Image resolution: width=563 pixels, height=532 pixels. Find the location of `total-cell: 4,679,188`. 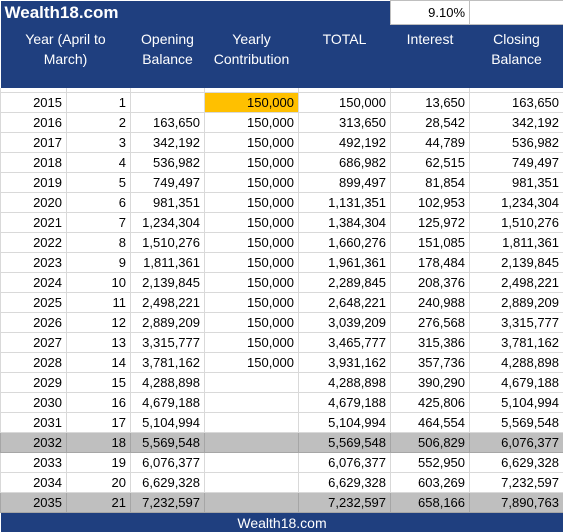

total-cell: 4,679,188 is located at coordinates (345, 403).